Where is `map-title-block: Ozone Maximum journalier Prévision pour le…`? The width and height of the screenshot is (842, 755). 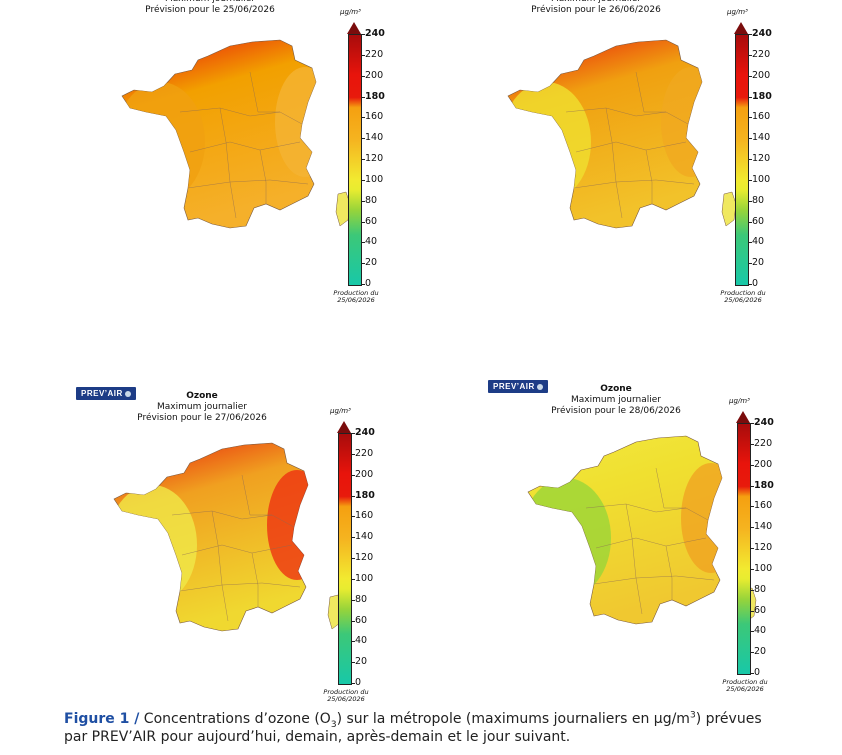 map-title-block: Ozone Maximum journalier Prévision pour le… is located at coordinates (202, 407).